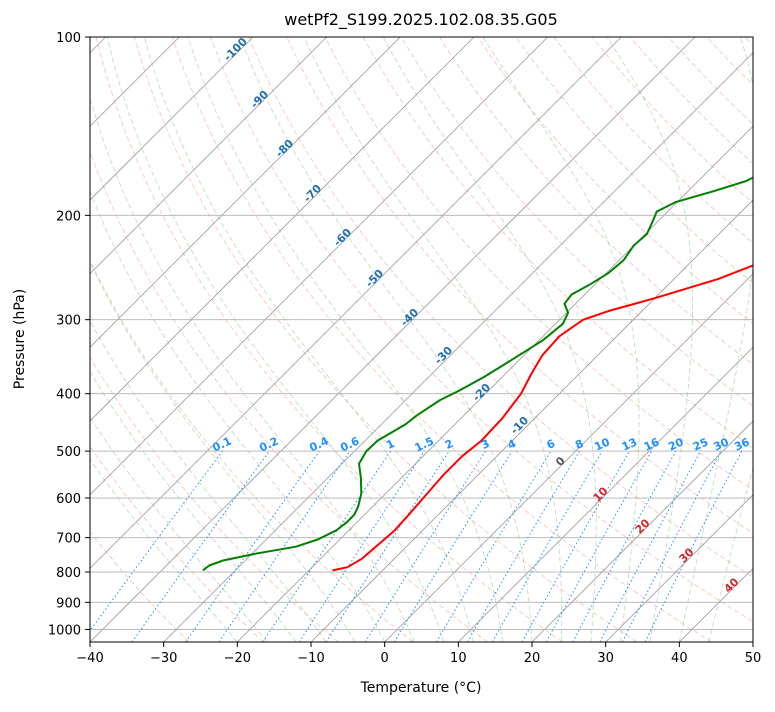 Image resolution: width=775 pixels, height=712 pixels. Describe the element at coordinates (20, 339) in the screenshot. I see `y-axis-label: Pressure (hPa)` at that location.